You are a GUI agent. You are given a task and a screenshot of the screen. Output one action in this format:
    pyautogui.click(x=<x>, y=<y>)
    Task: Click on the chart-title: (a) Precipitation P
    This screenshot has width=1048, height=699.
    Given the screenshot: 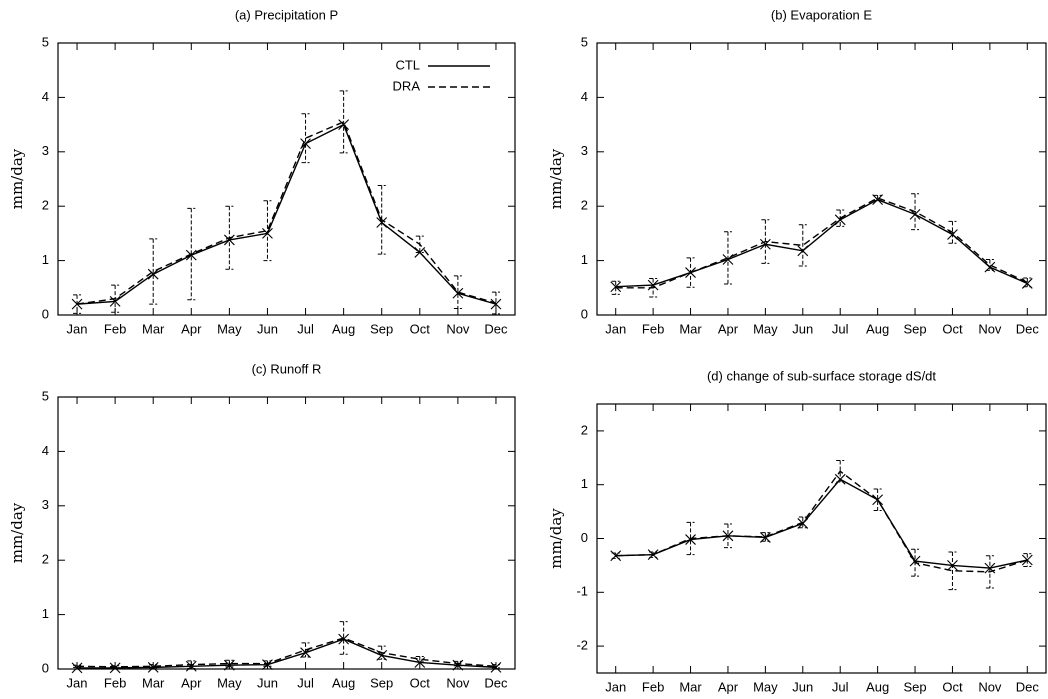 What is the action you would take?
    pyautogui.click(x=286, y=14)
    